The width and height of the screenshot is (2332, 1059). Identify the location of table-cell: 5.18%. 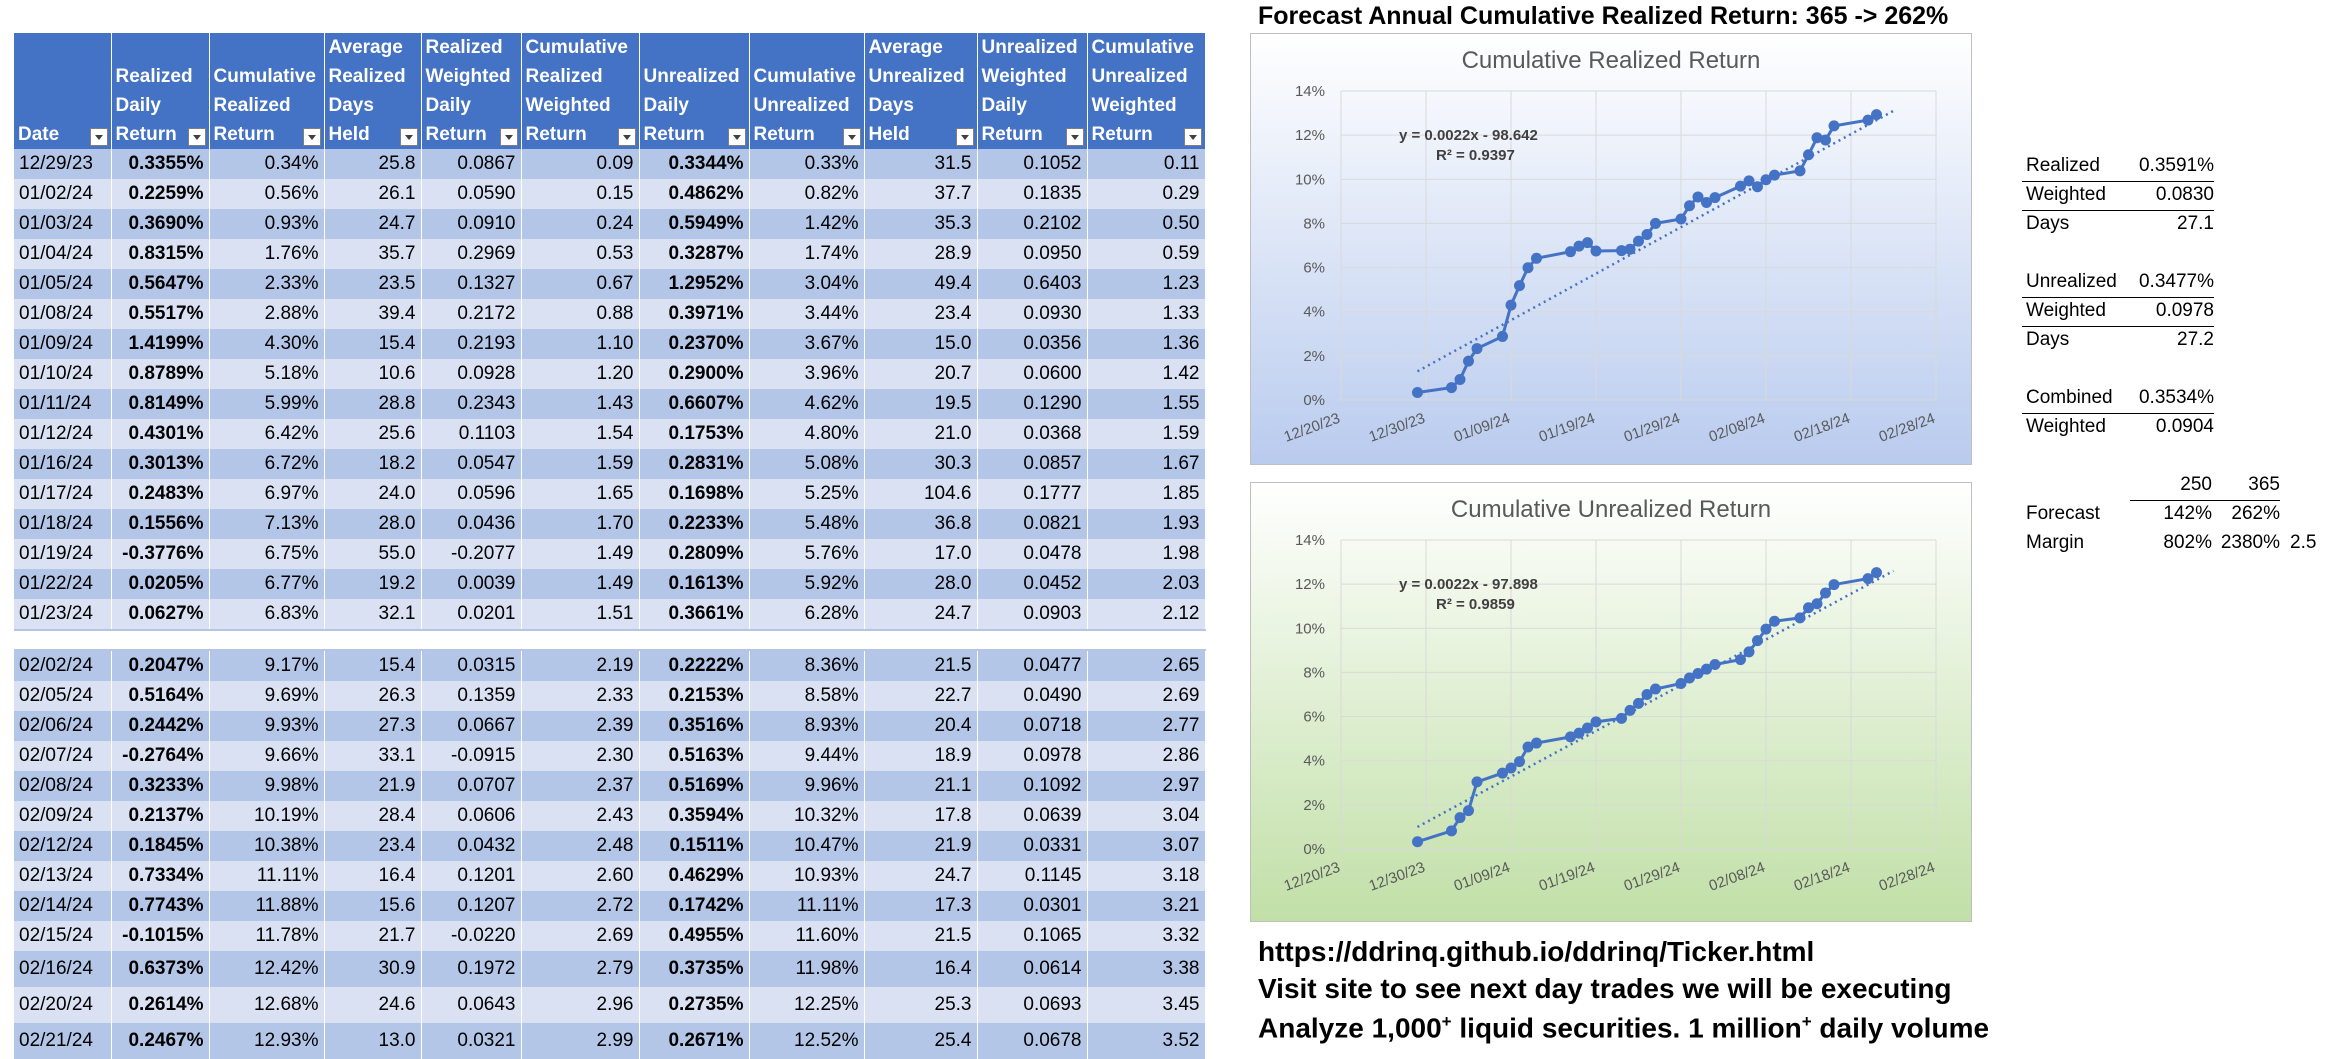
(267, 374).